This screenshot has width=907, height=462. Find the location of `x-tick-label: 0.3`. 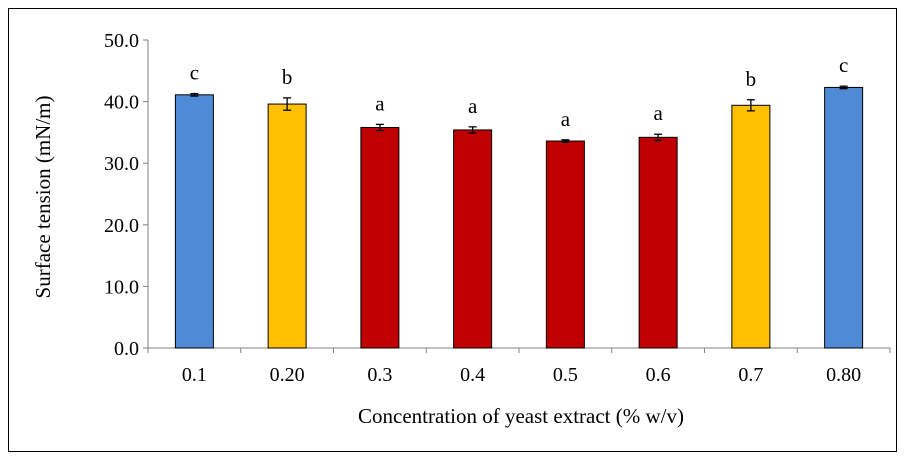

x-tick-label: 0.3 is located at coordinates (379, 375).